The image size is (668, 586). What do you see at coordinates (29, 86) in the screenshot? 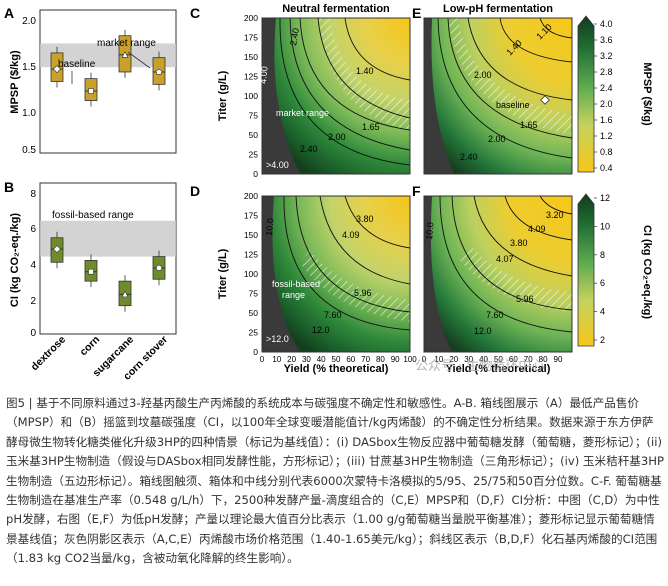
I see `panel-a-yticks: 2.0 1.5 1.0 0.5` at bounding box center [29, 86].